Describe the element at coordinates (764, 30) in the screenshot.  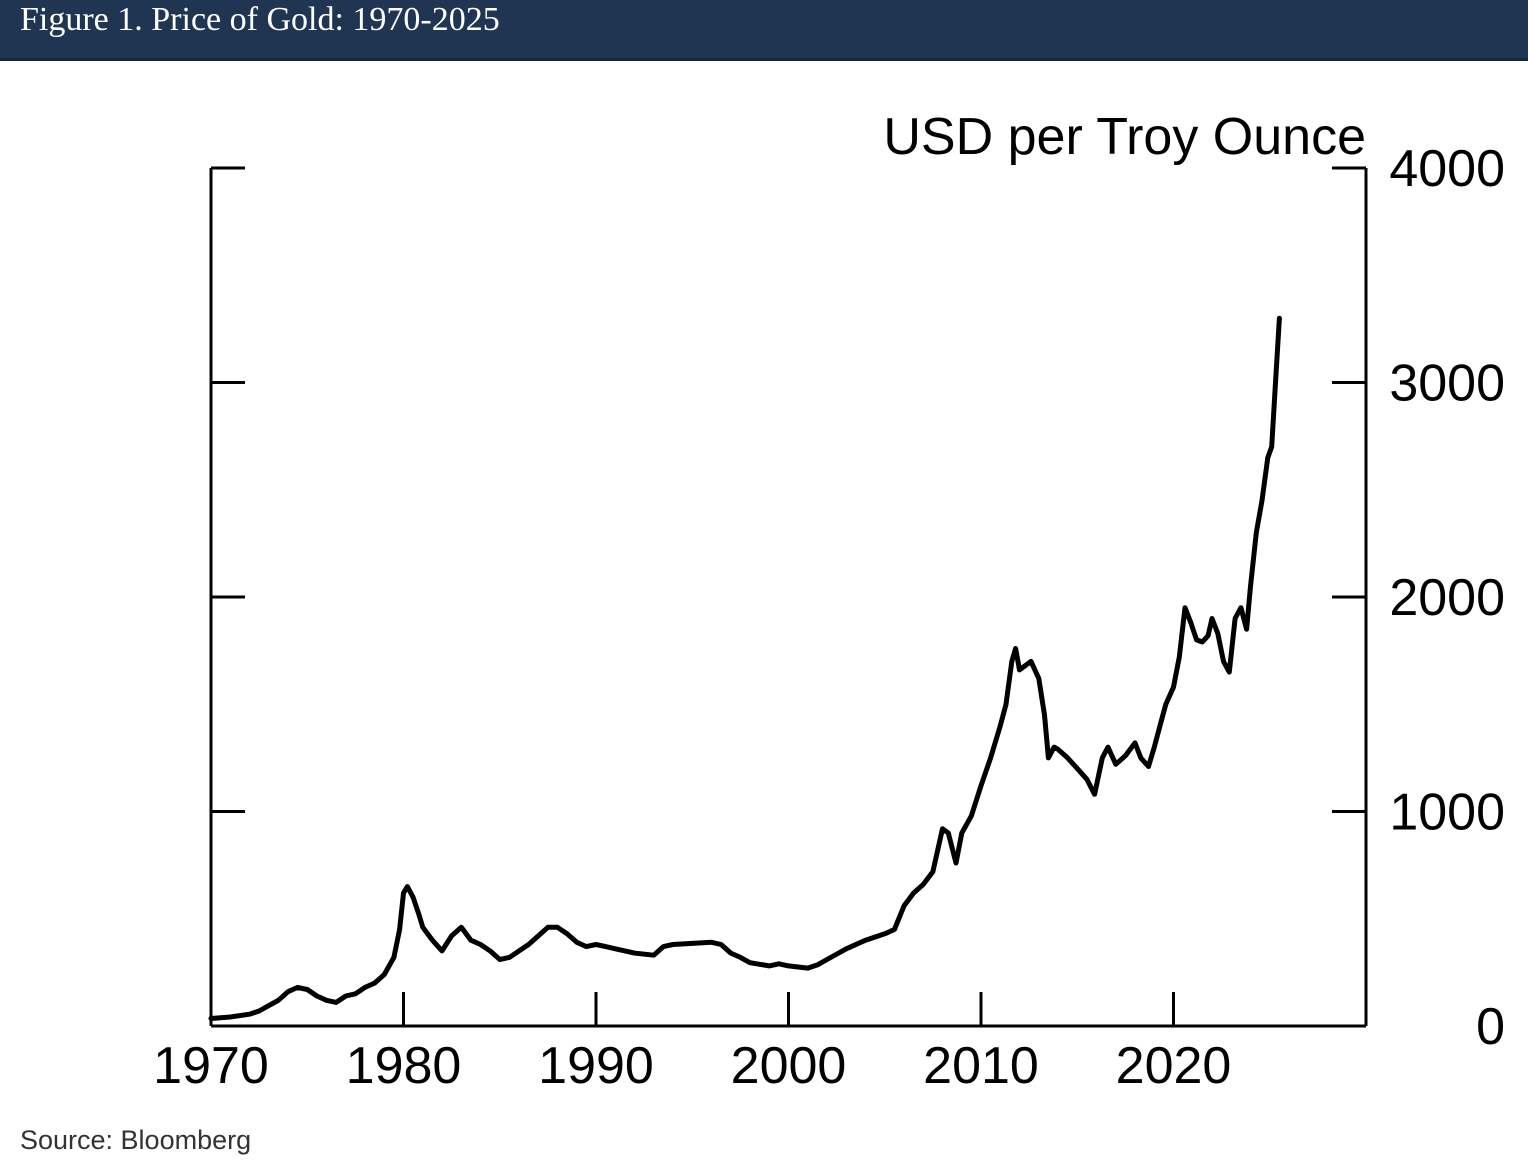
I see `figure-header: Figure 1. Price of Gold: 1970-2025` at that location.